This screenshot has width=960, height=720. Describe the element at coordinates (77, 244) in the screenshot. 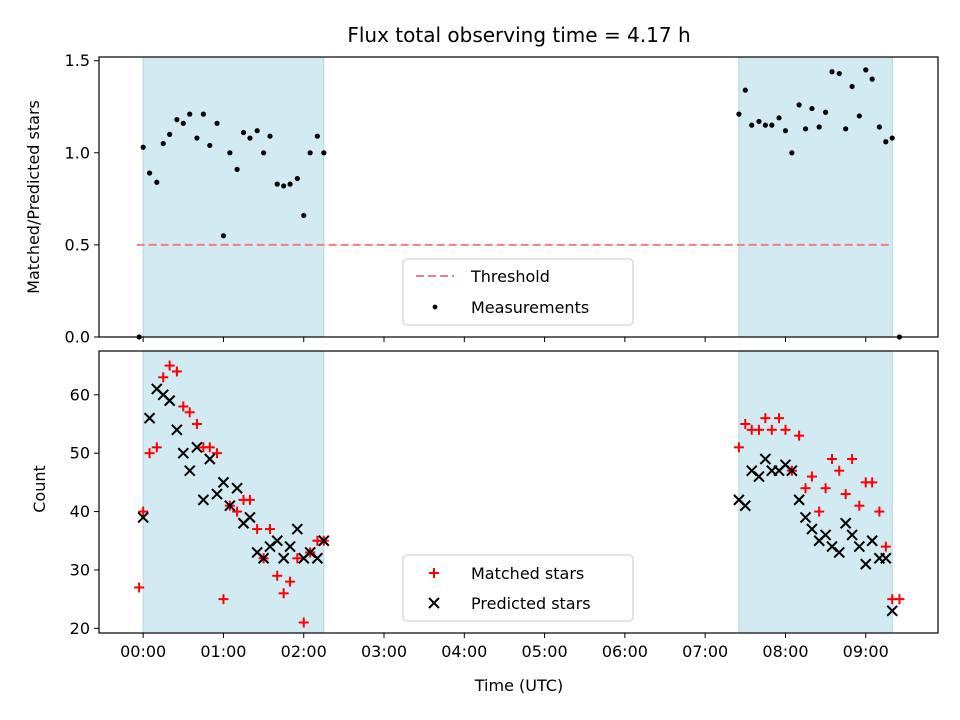

I see `ratio-y-tick-label-1: 0.5` at that location.